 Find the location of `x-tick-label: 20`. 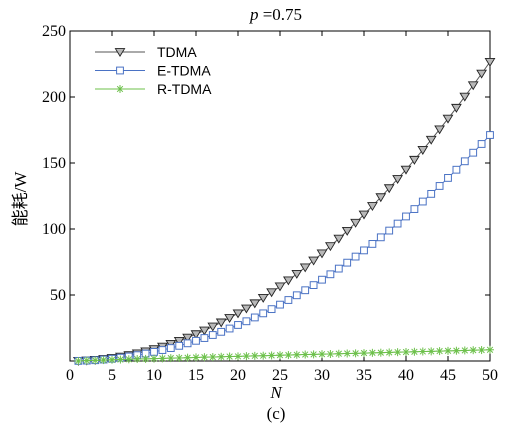

x-tick-label: 20 is located at coordinates (238, 375).